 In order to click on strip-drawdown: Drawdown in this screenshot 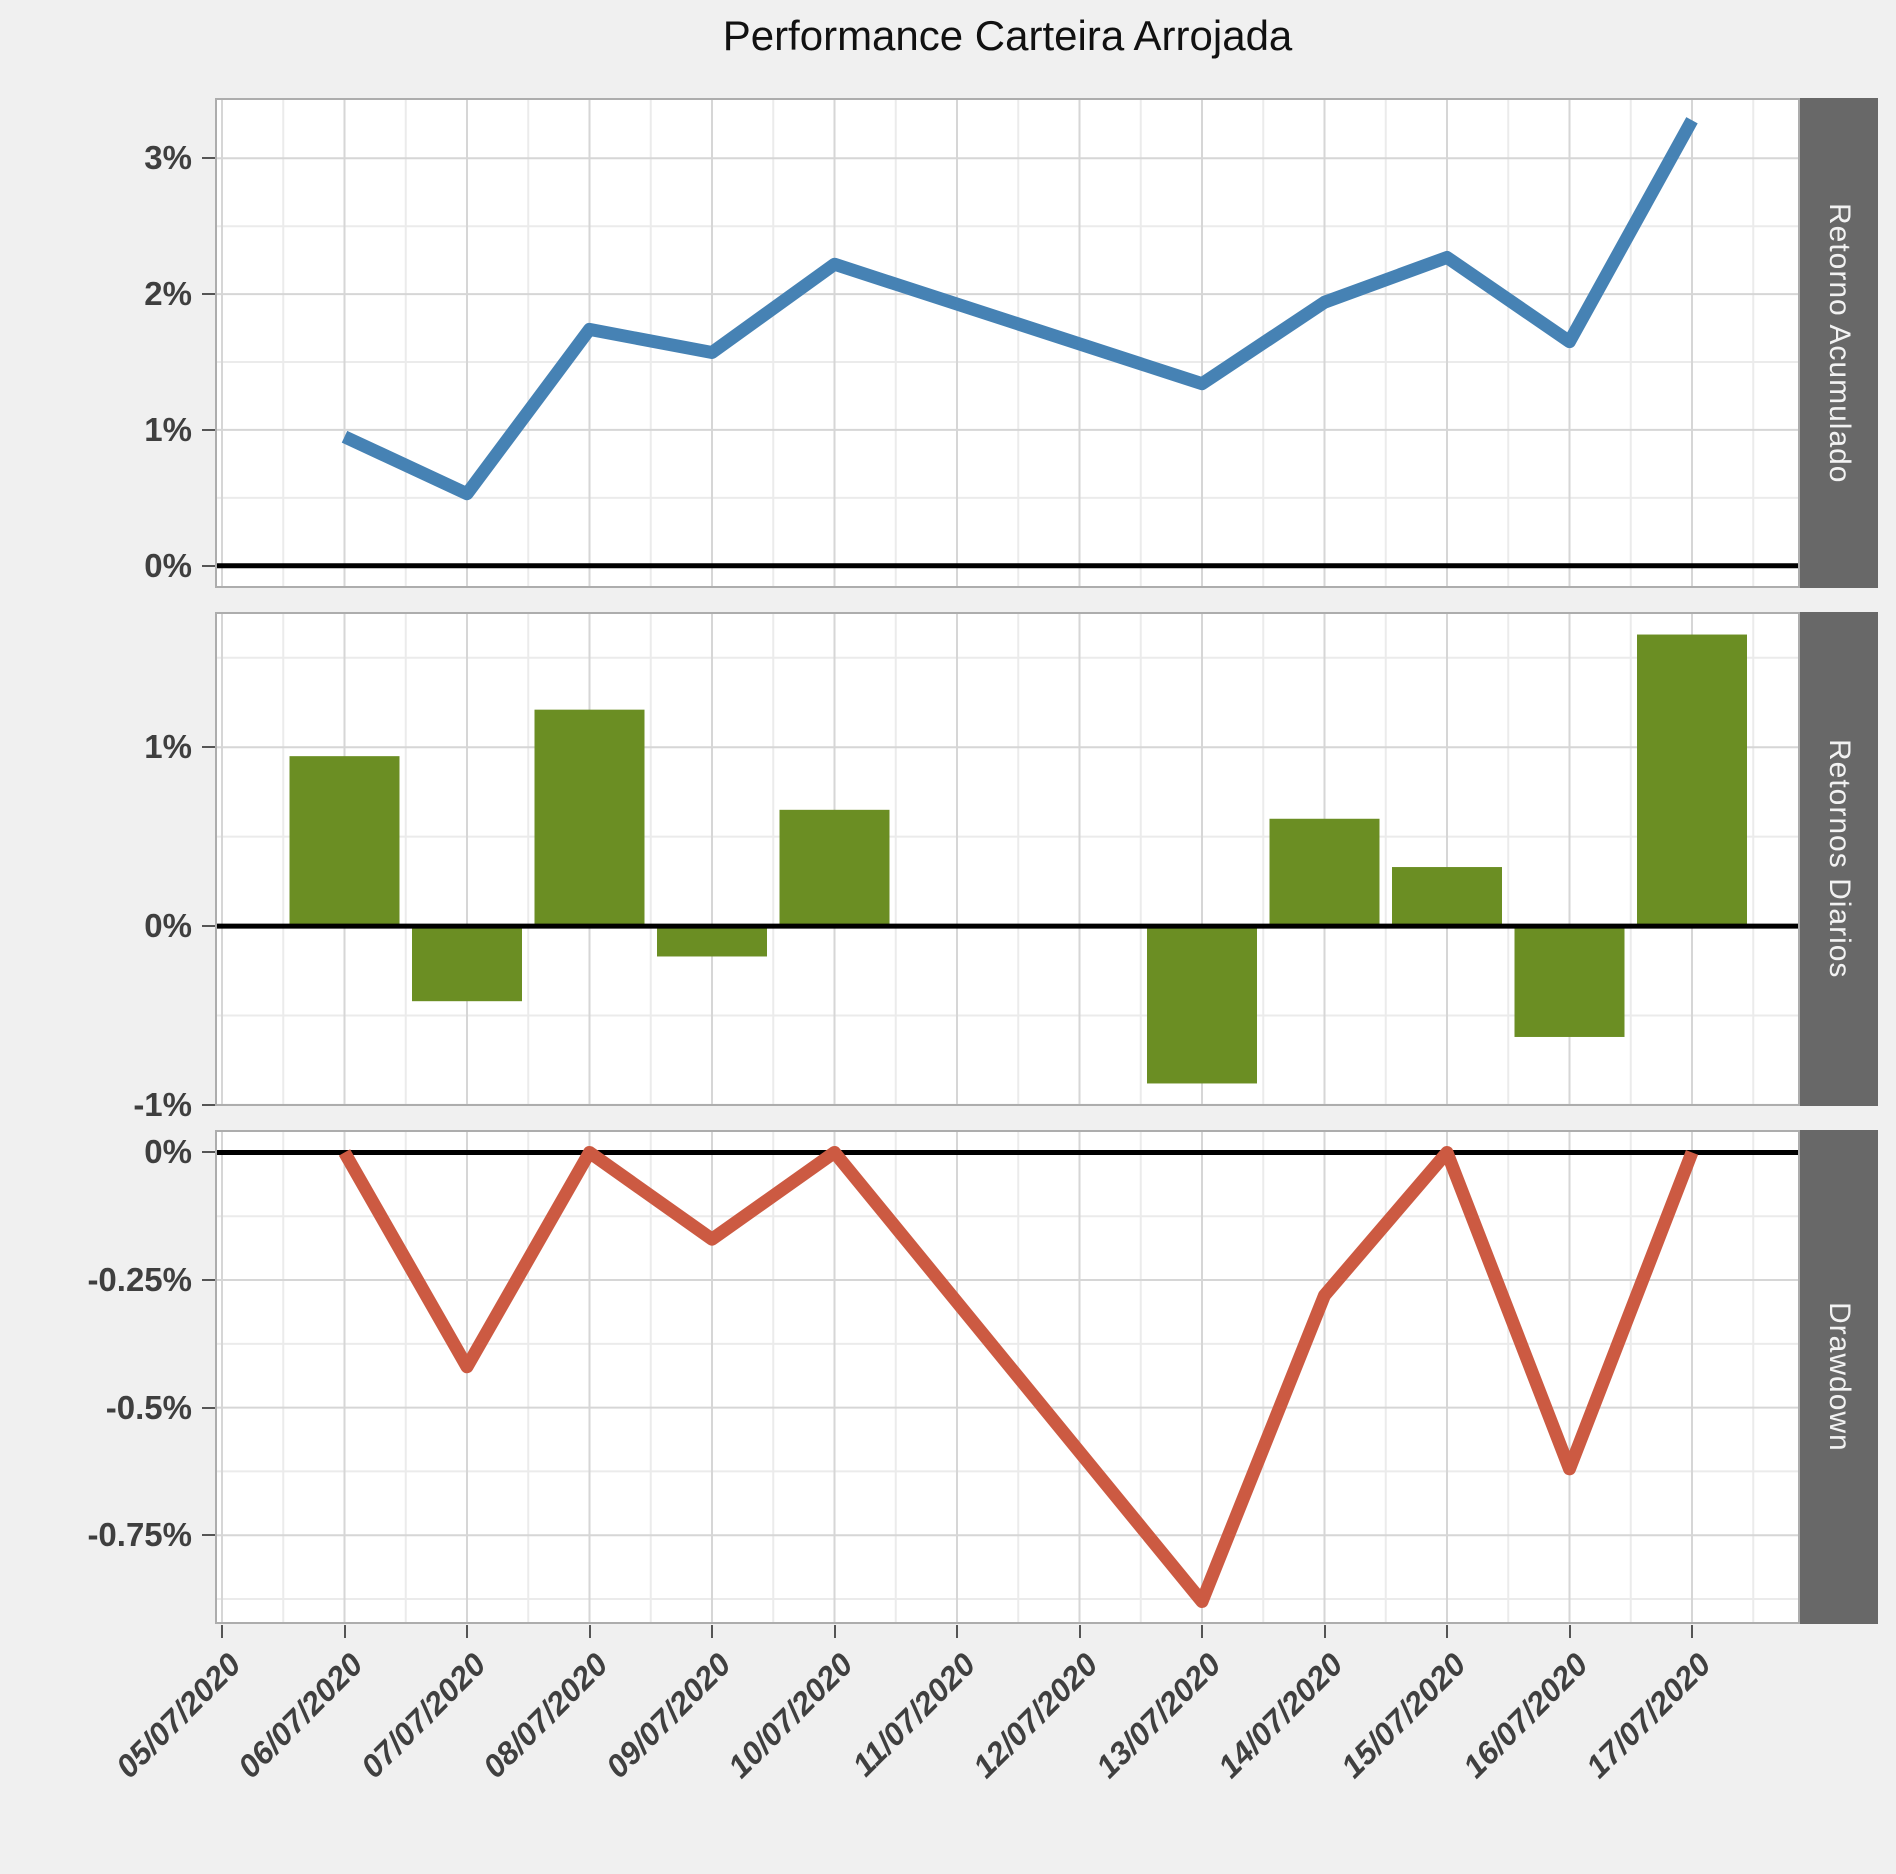, I will do `click(1839, 1377)`.